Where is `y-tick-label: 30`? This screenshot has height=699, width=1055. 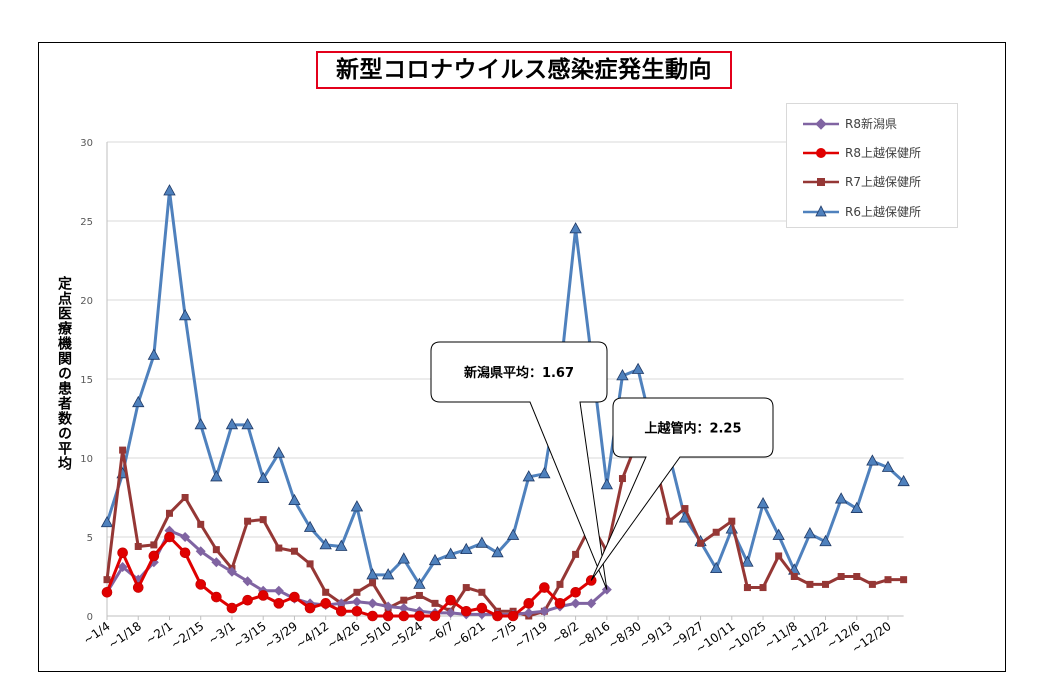
y-tick-label: 30 is located at coordinates (86, 143).